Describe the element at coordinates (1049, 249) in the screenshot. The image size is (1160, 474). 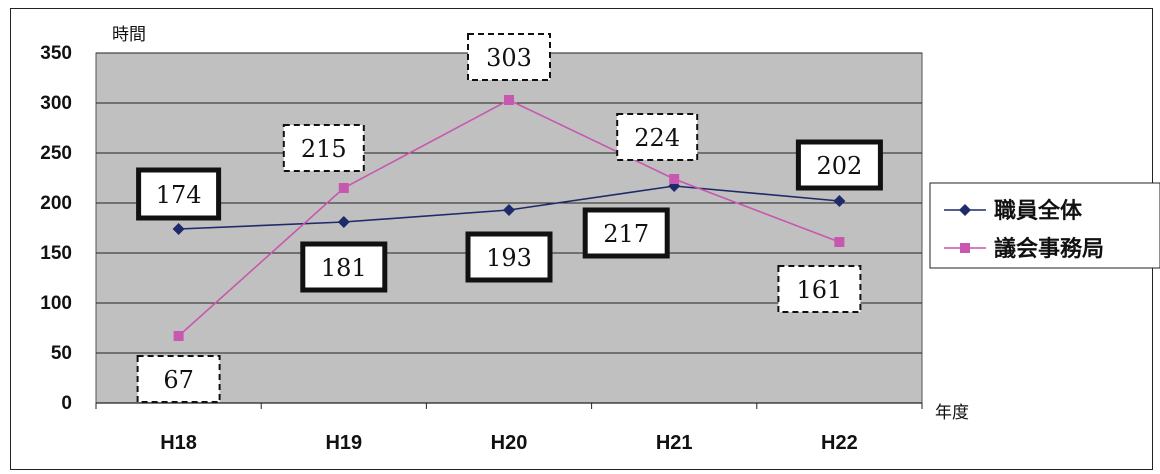
I see `legend-label: 議会事務局` at that location.